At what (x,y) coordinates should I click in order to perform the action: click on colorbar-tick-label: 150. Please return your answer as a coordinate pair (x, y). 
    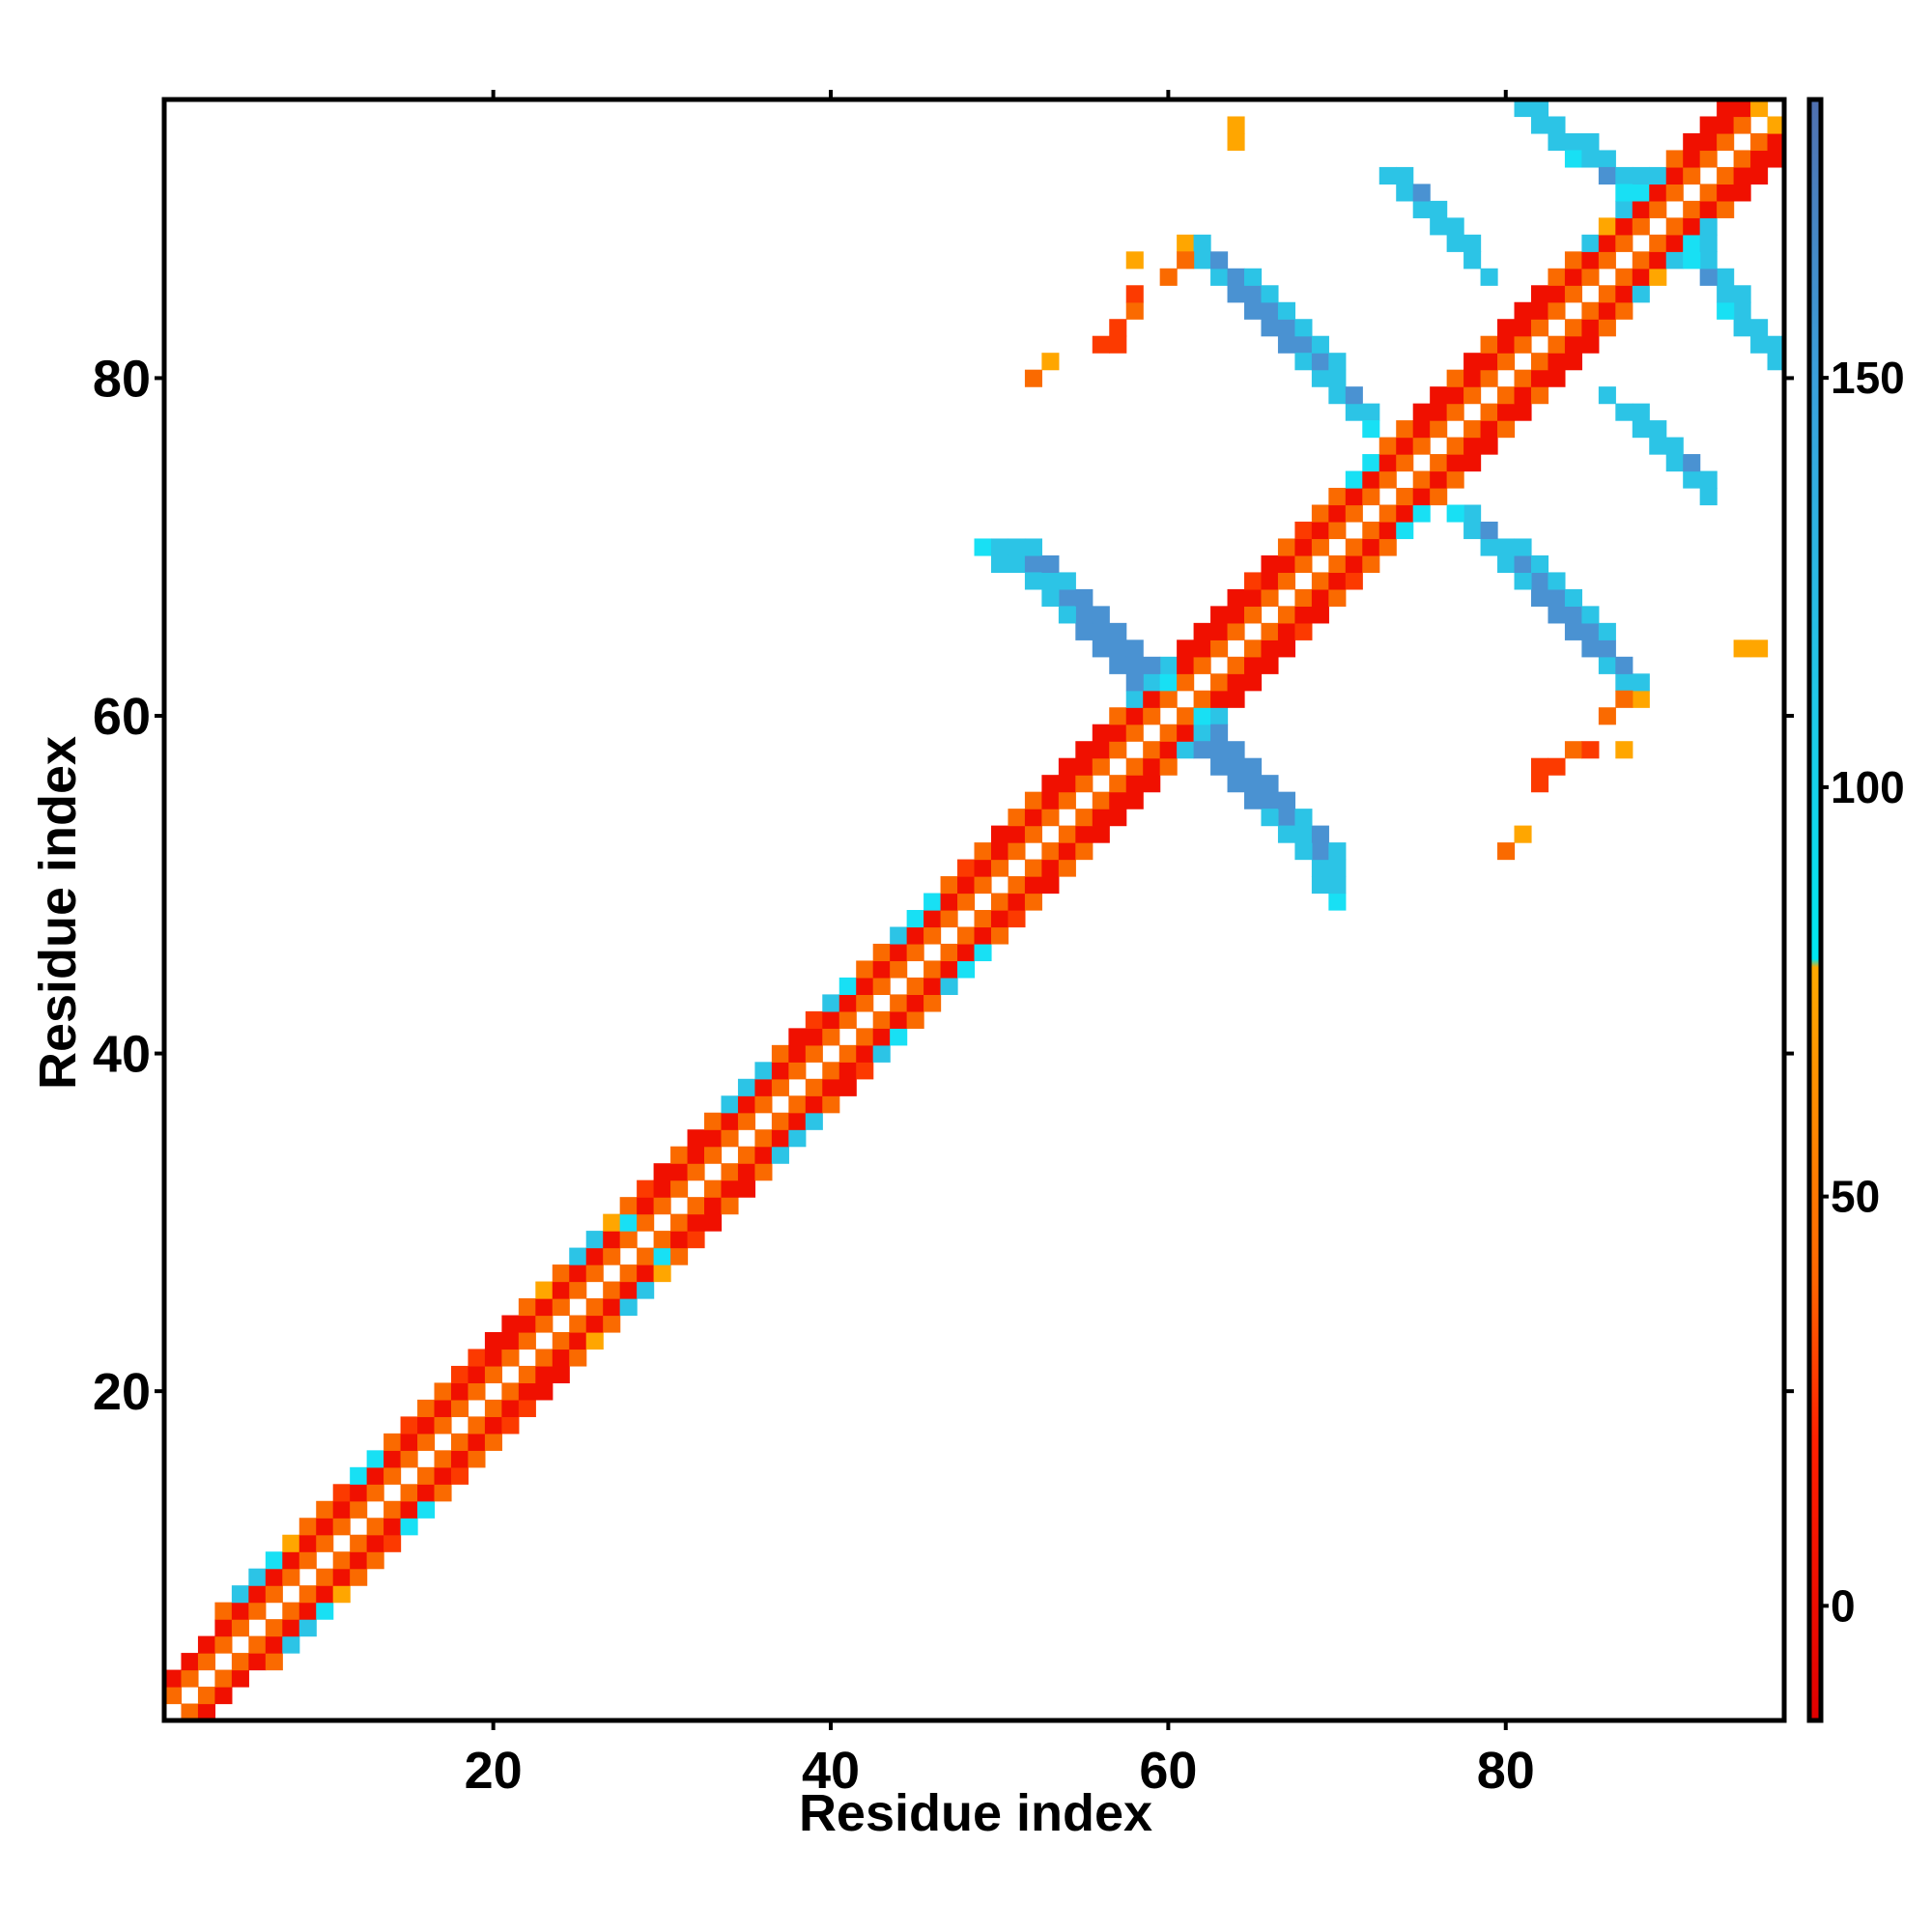
    Looking at the image, I should click on (1868, 378).